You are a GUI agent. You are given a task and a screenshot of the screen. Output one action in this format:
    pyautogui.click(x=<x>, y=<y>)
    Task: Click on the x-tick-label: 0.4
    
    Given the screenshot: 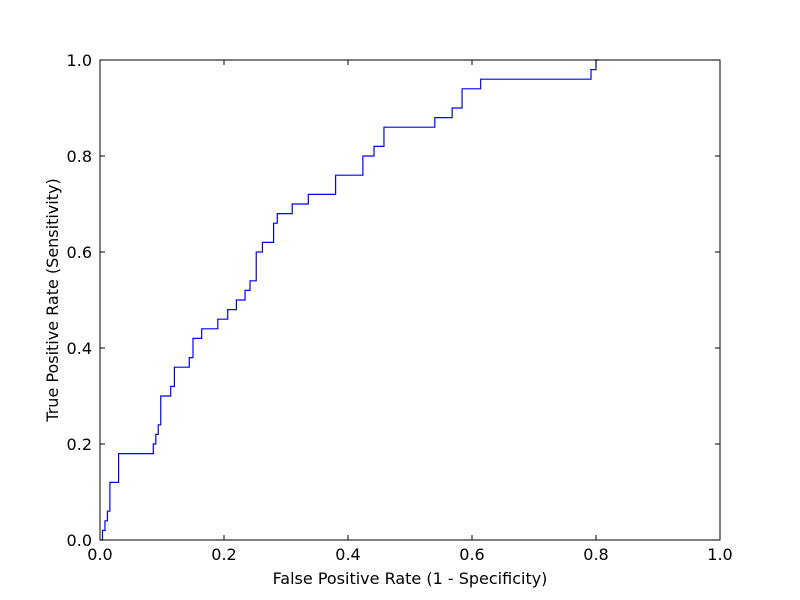 What is the action you would take?
    pyautogui.click(x=347, y=554)
    